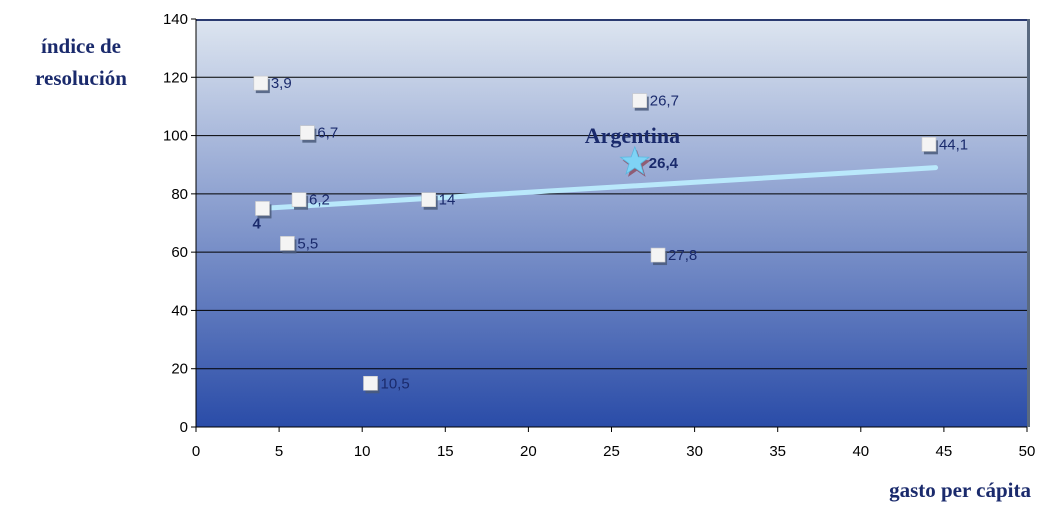  What do you see at coordinates (175, 136) in the screenshot?
I see `y-tick-label: 100` at bounding box center [175, 136].